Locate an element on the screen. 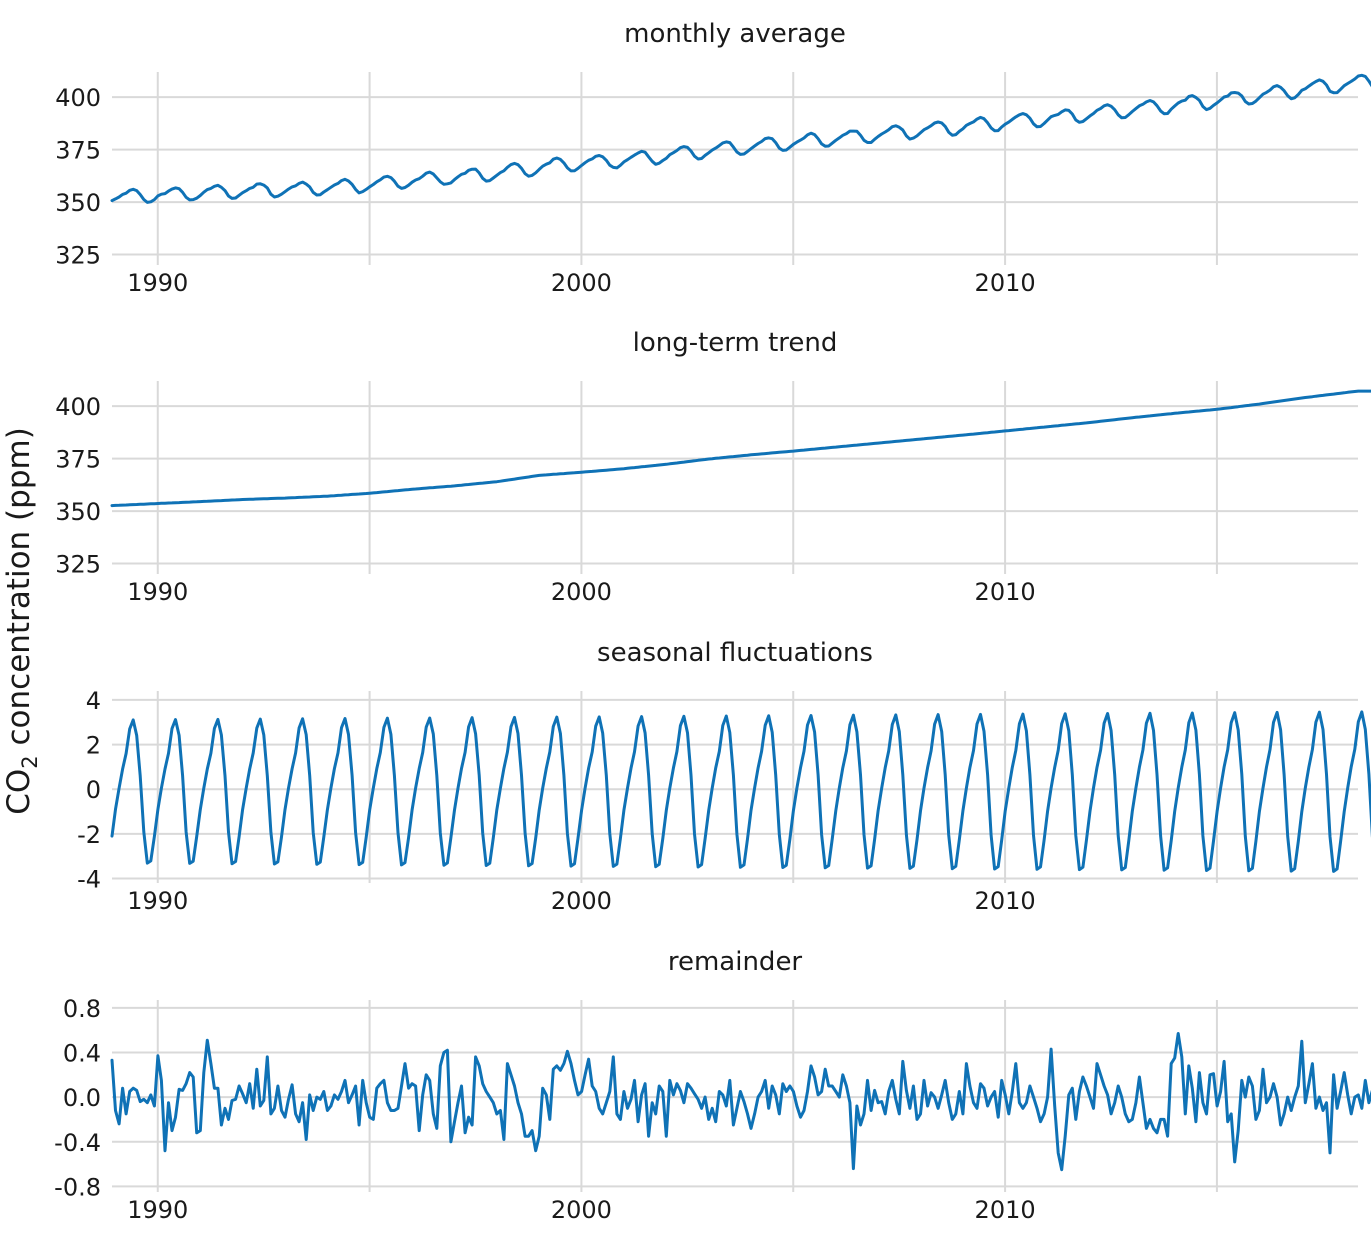  y-tick-label: -2 is located at coordinates (89, 835).